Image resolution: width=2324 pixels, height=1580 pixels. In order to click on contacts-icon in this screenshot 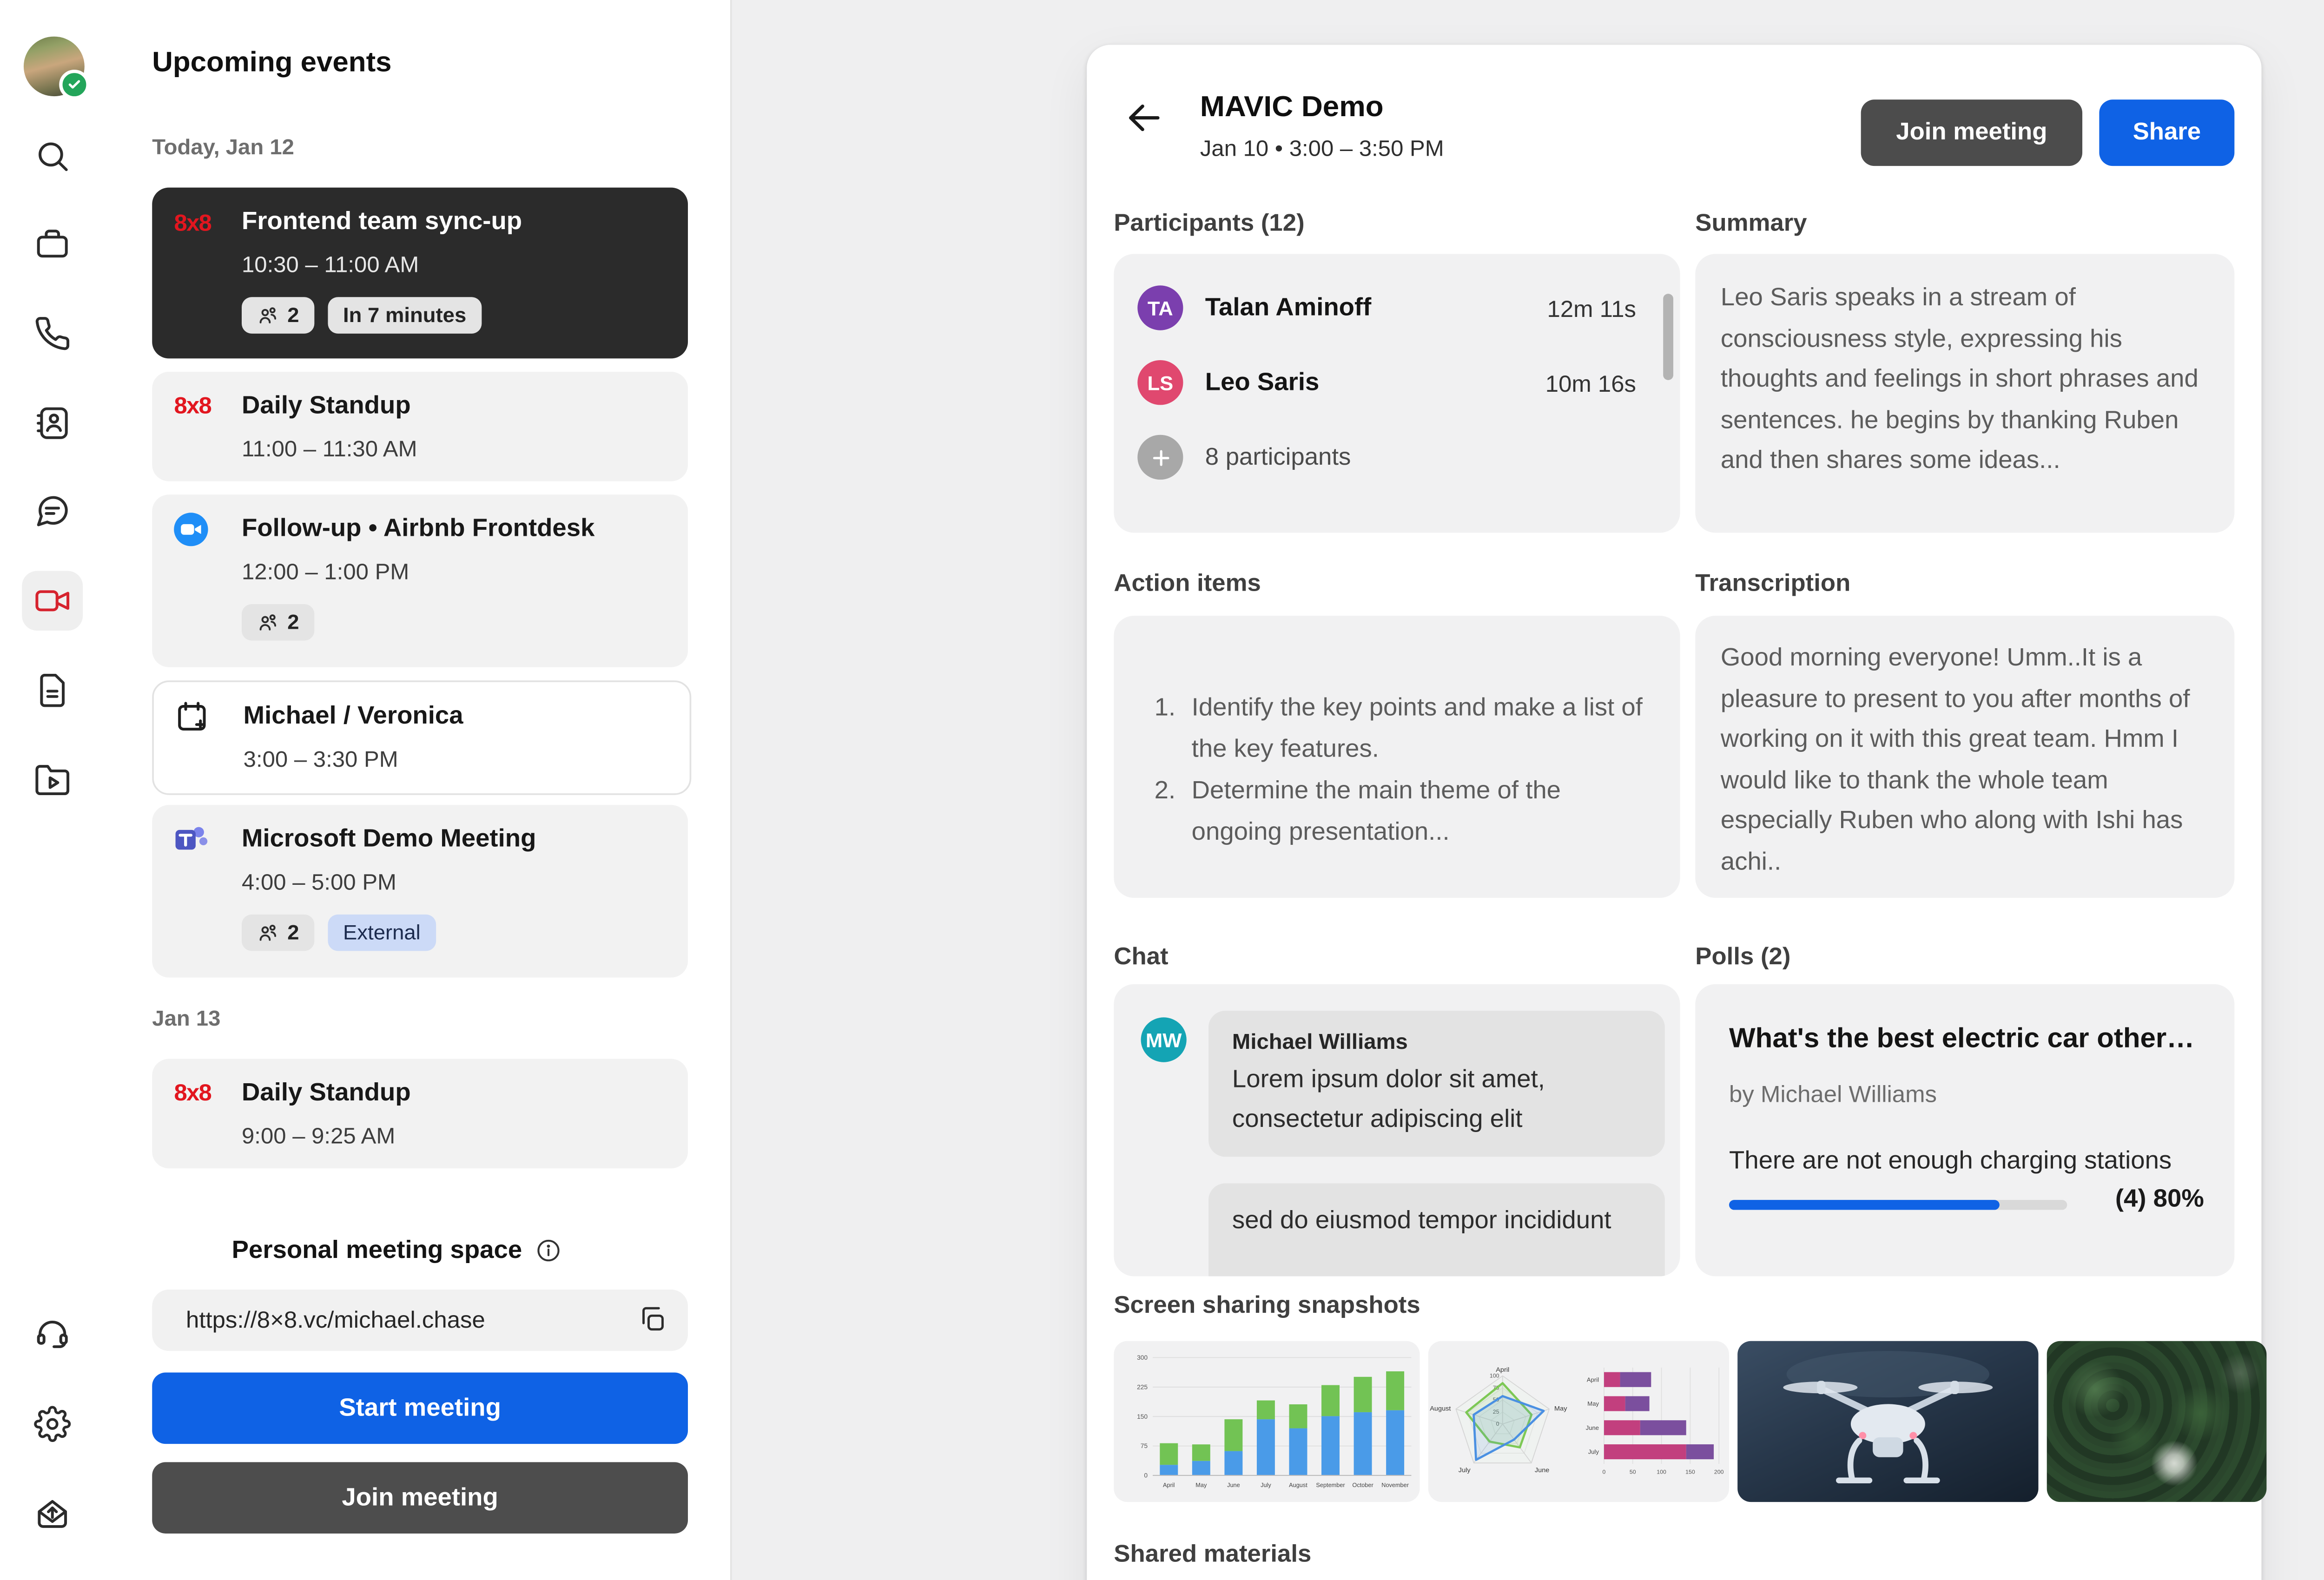, I will do `click(52, 423)`.